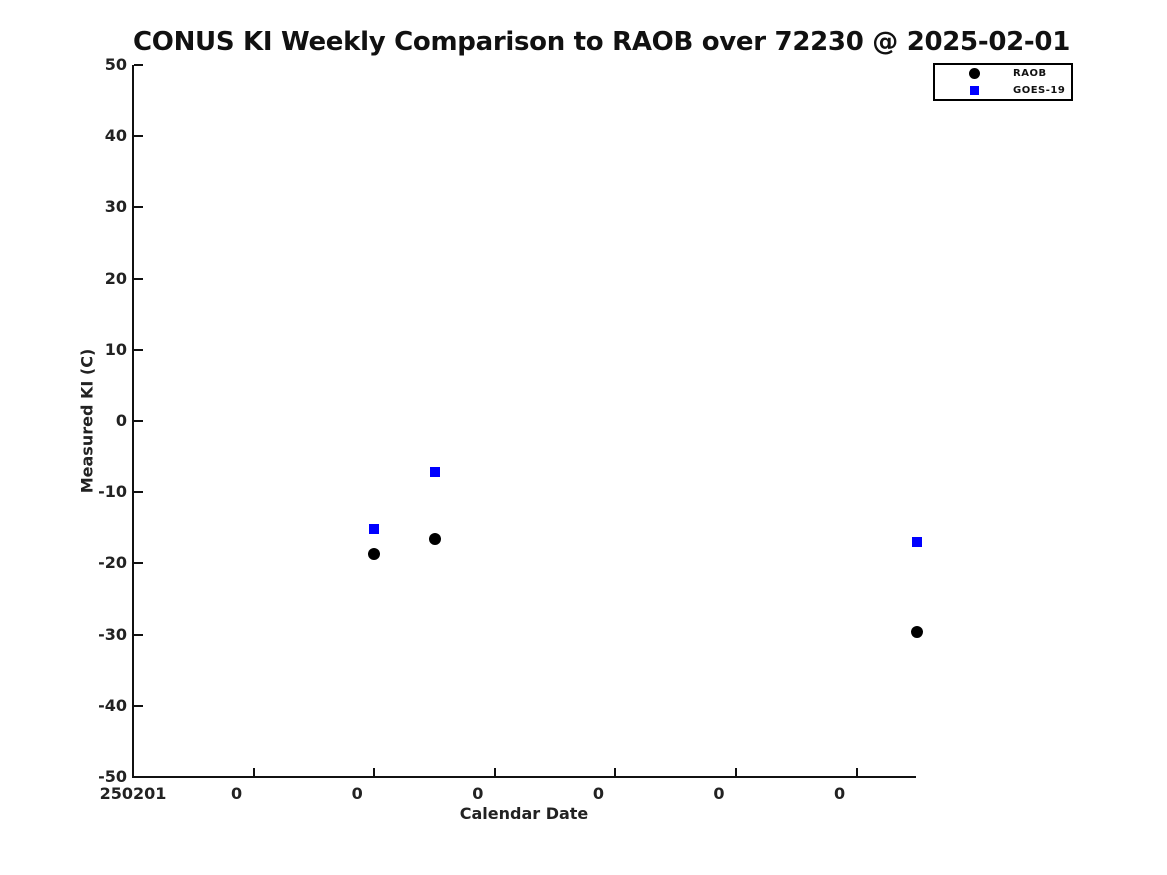 The height and width of the screenshot is (875, 1167). I want to click on y-tick-label: 40, so click(115, 136).